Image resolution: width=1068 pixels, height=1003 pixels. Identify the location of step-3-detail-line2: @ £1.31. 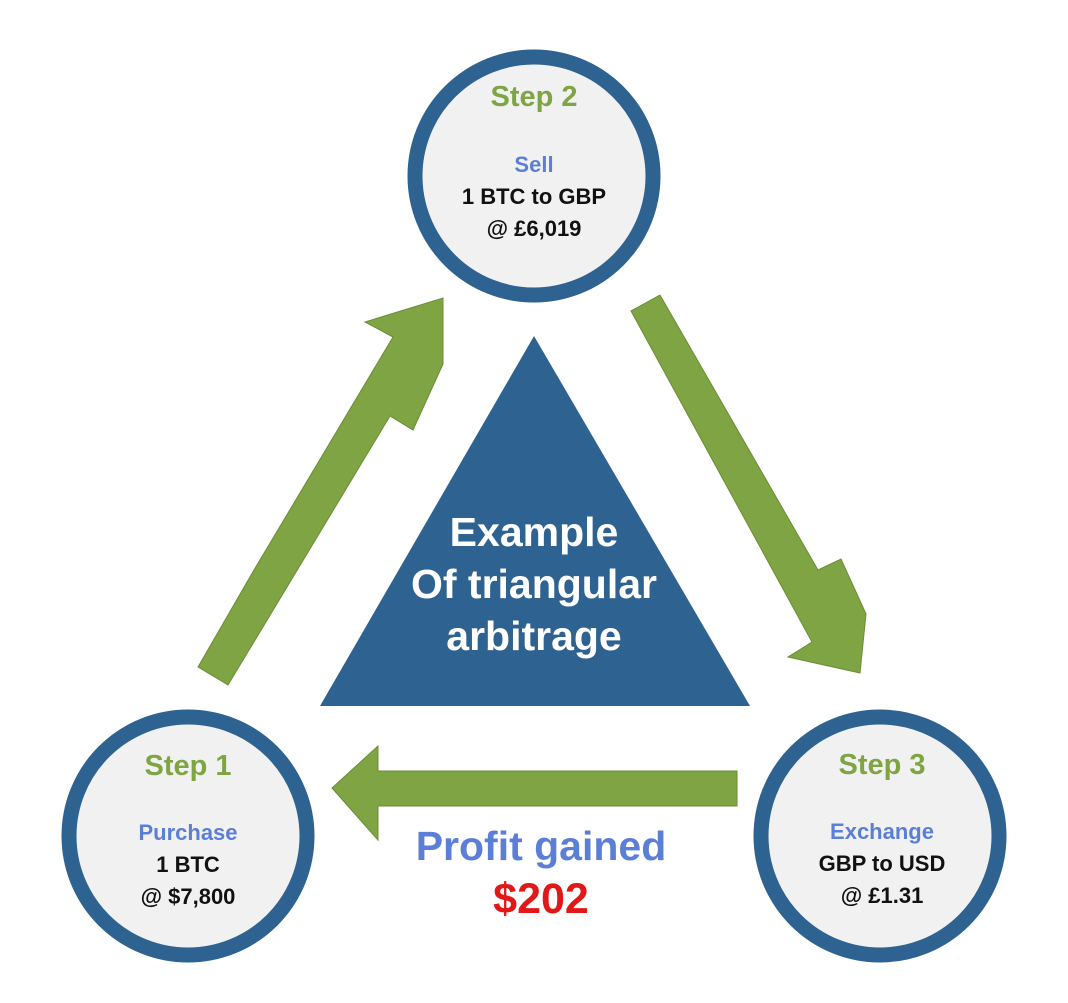
(882, 895).